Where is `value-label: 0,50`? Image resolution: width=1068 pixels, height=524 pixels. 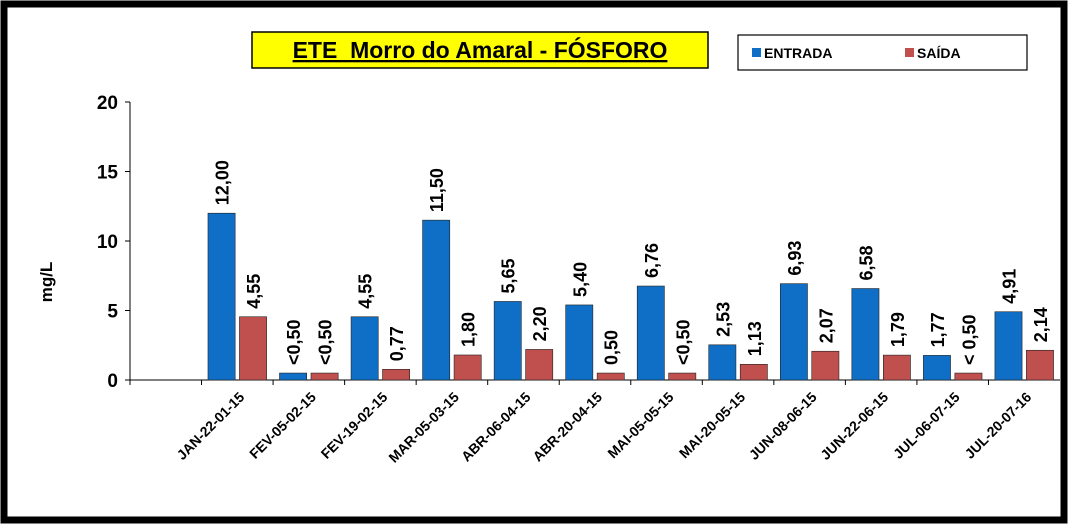 value-label: 0,50 is located at coordinates (612, 347).